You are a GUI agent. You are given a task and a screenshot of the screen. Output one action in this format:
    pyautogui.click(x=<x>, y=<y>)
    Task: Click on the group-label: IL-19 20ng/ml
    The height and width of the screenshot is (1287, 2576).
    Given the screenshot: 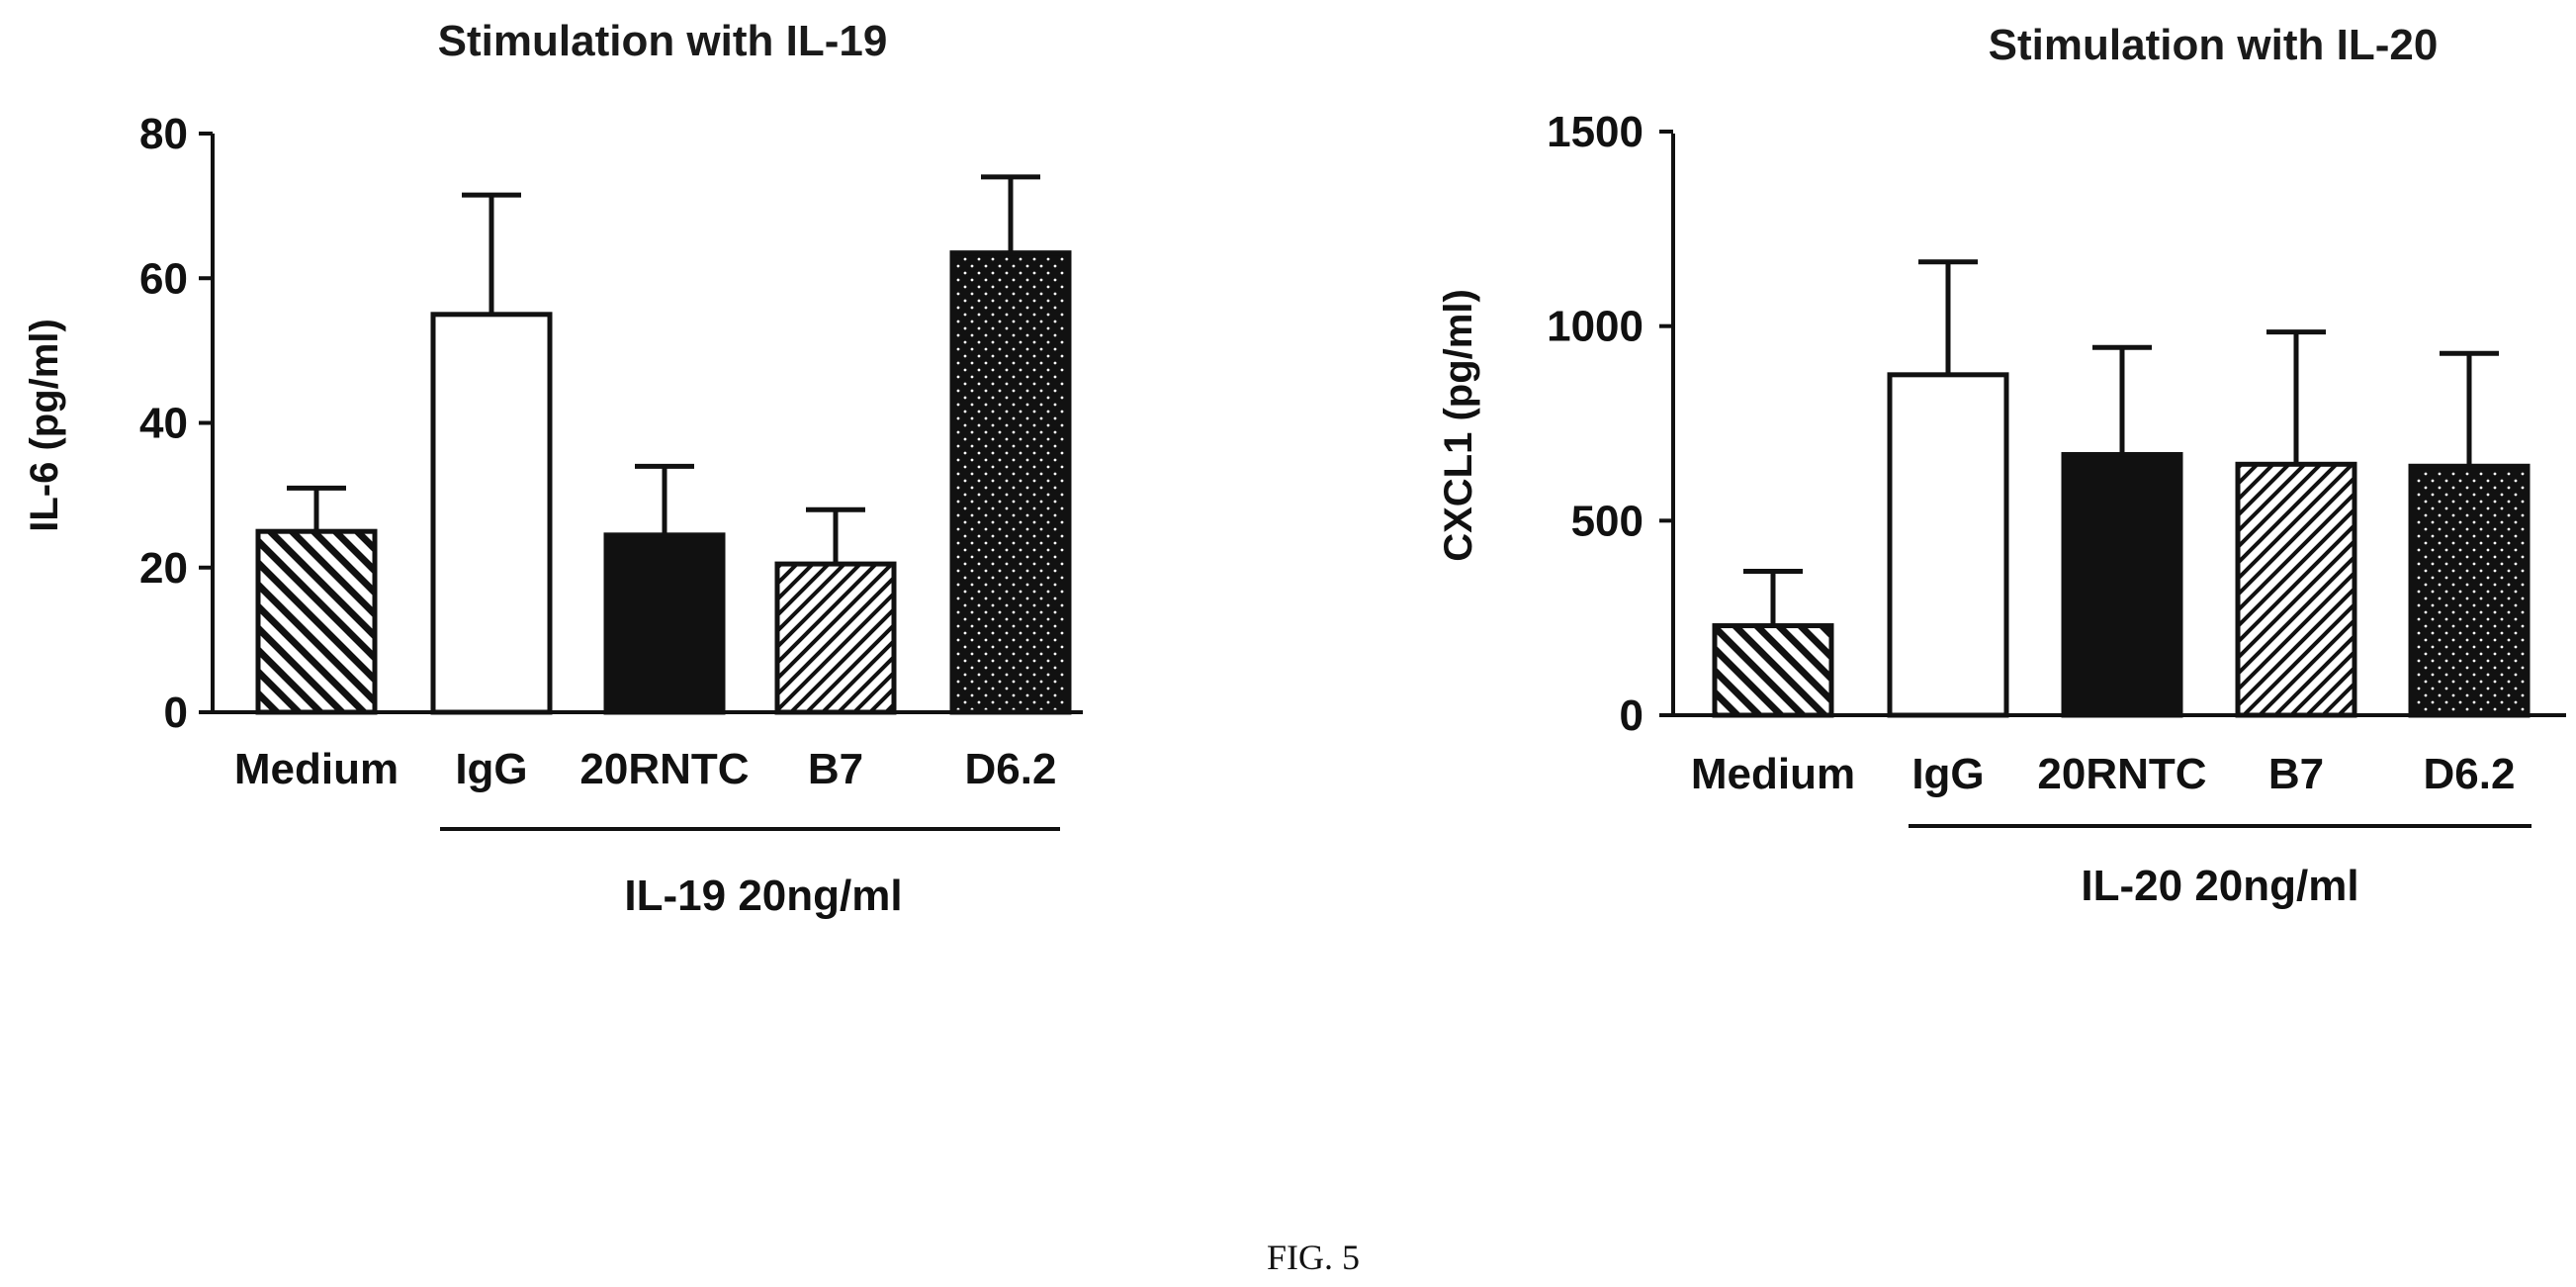 What is the action you would take?
    pyautogui.click(x=763, y=896)
    